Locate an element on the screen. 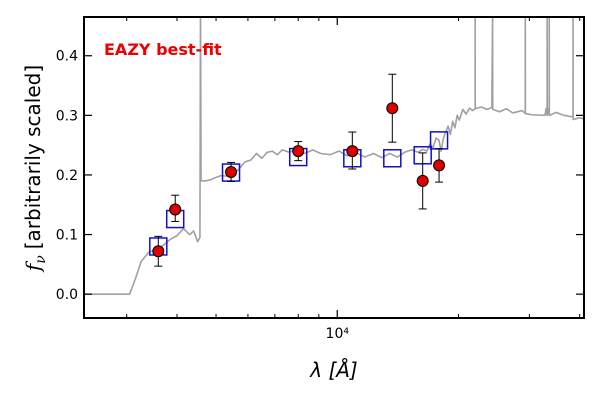 Image resolution: width=600 pixels, height=400 pixels. y-tick-label: 0.1 is located at coordinates (67, 236).